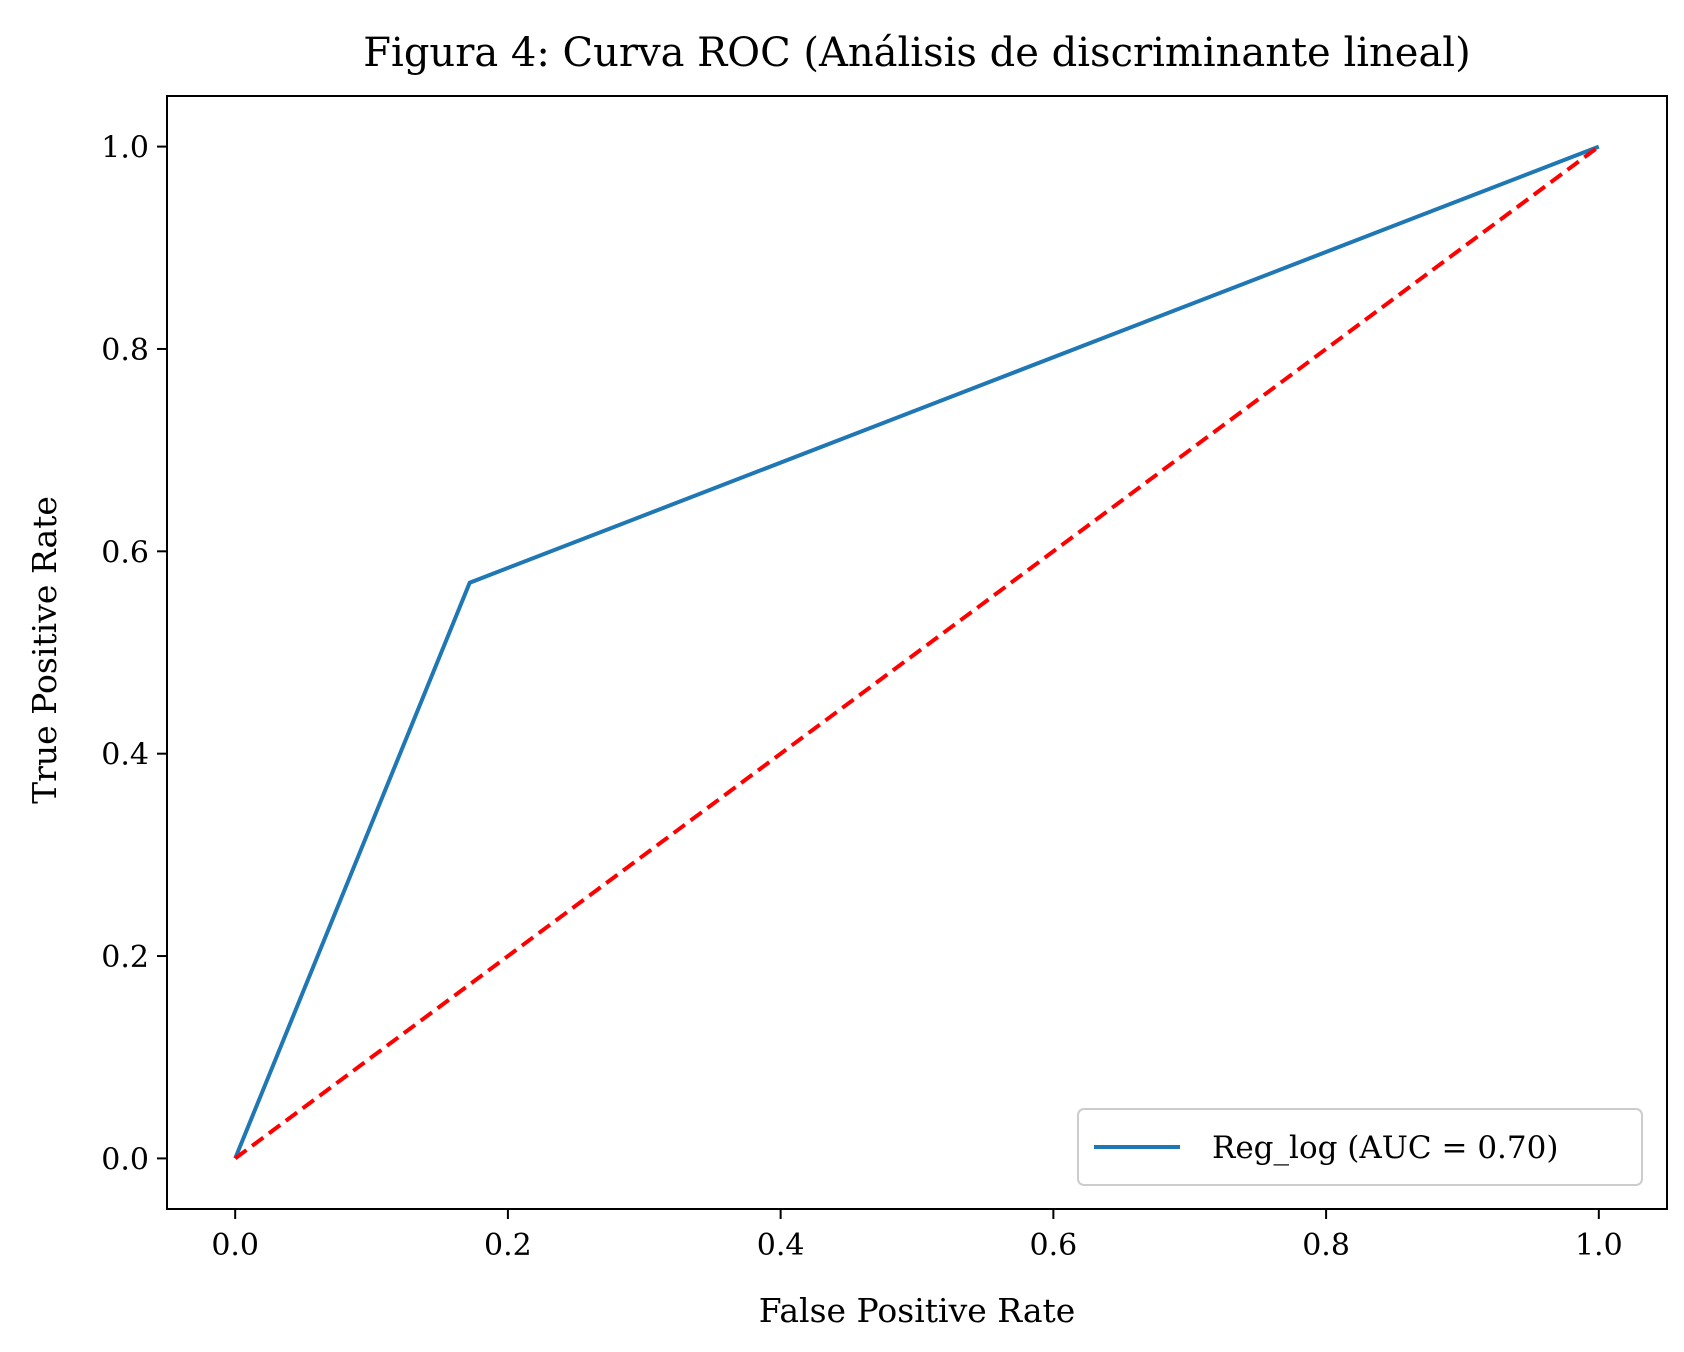 Image resolution: width=1684 pixels, height=1352 pixels. Describe the element at coordinates (44, 650) in the screenshot. I see `y-axis-label: True Positive Rate` at that location.